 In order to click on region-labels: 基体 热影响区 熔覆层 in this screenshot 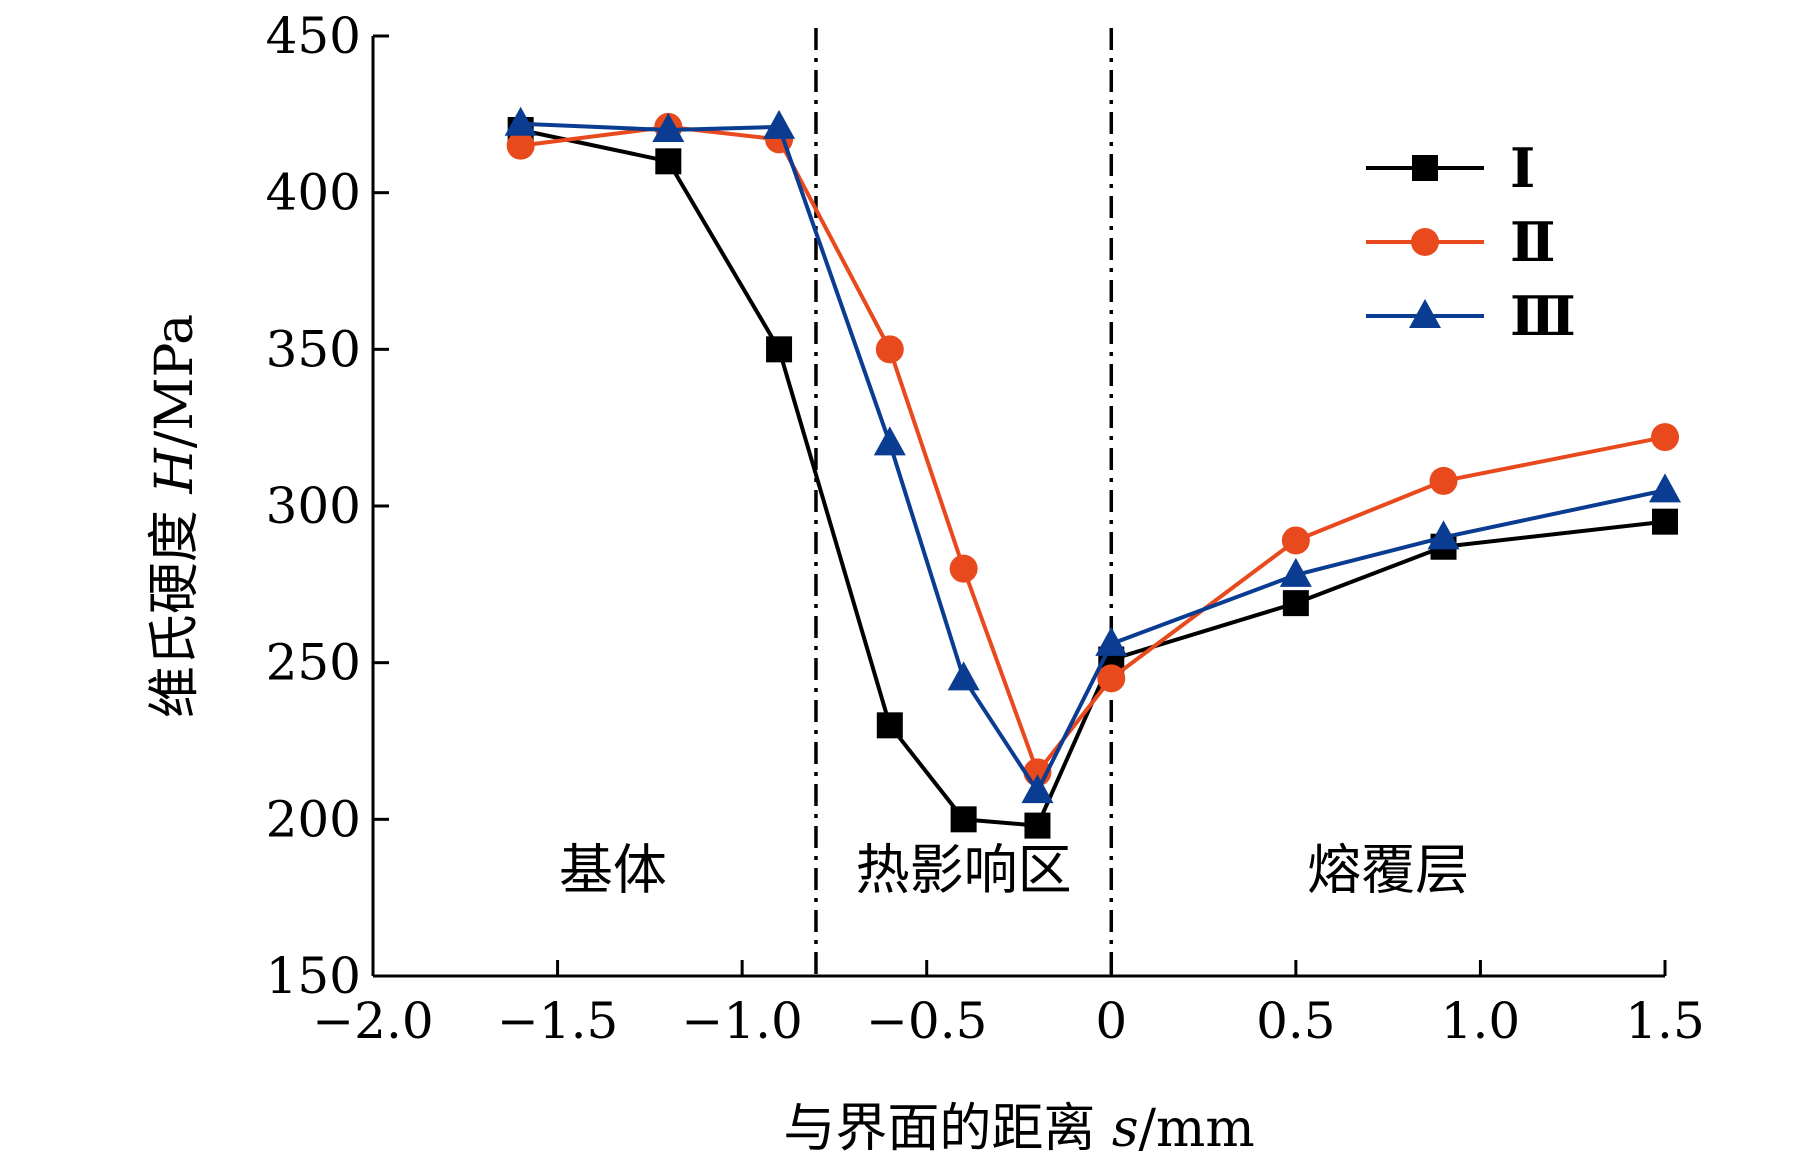, I will do `click(1014, 869)`.